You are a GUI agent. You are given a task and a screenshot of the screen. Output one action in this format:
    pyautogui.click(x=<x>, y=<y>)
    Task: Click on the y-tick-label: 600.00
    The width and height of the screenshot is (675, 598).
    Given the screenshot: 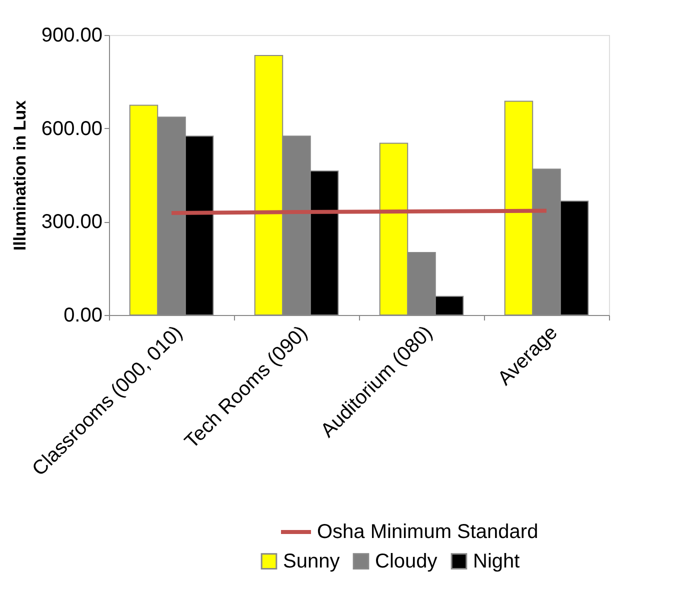 What is the action you would take?
    pyautogui.click(x=71, y=129)
    